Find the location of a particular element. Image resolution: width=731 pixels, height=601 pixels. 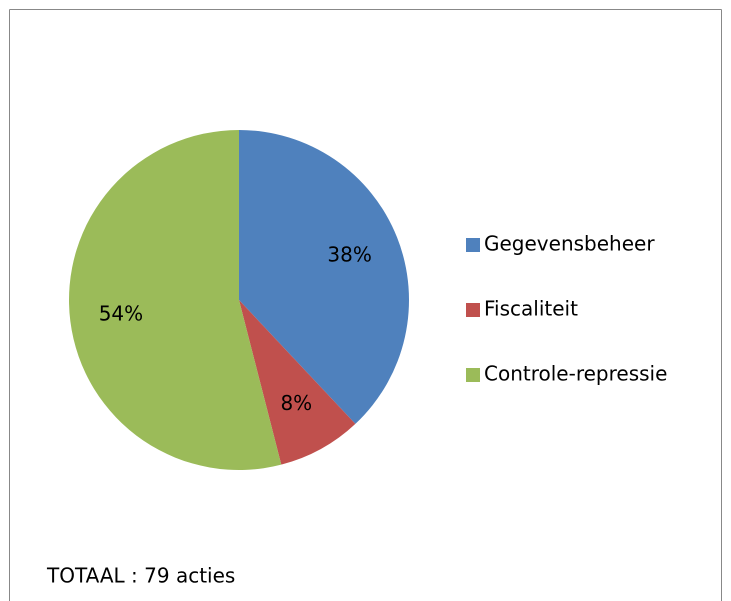

legend-label: Fiscaliteit is located at coordinates (531, 309).